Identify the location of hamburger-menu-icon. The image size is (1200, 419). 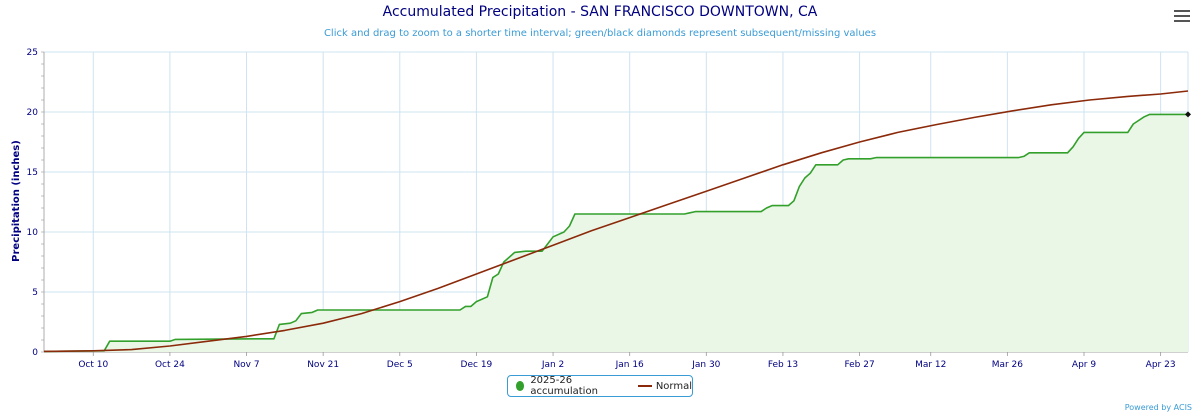
(1182, 16).